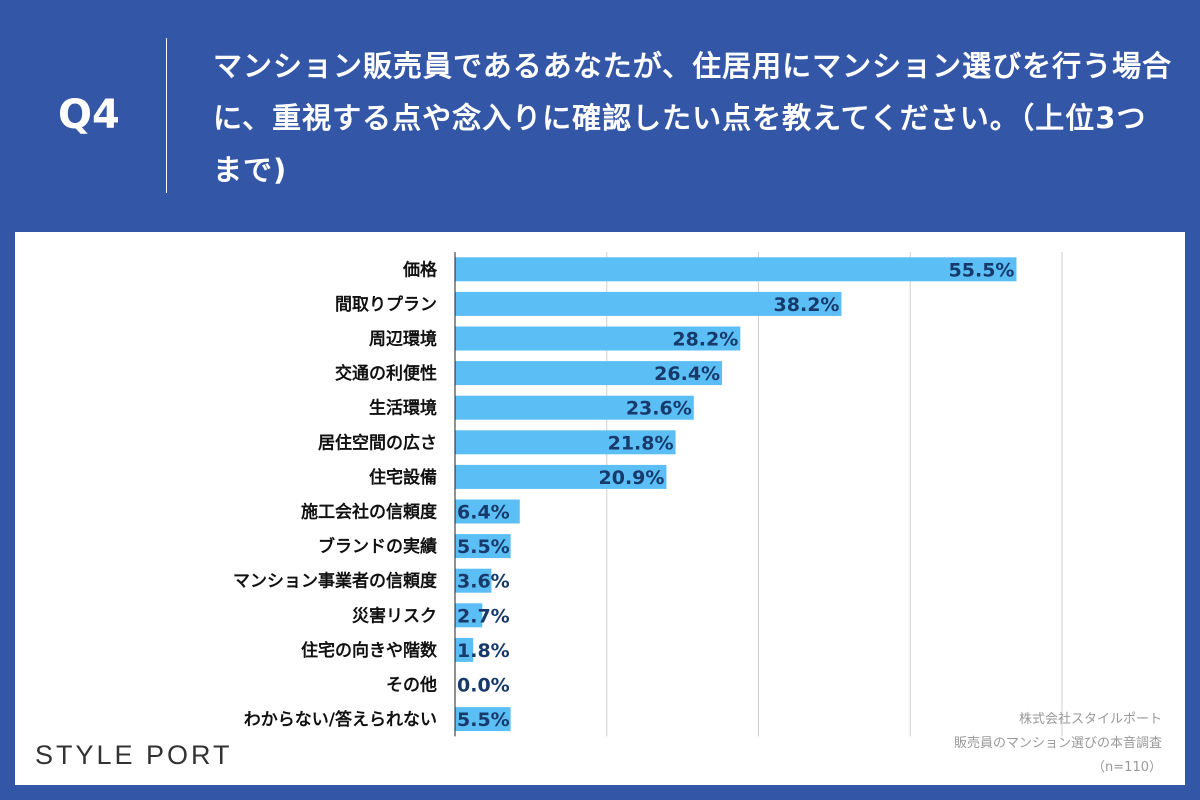 The width and height of the screenshot is (1200, 800). Describe the element at coordinates (705, 340) in the screenshot. I see `value-label: 28.2%` at that location.